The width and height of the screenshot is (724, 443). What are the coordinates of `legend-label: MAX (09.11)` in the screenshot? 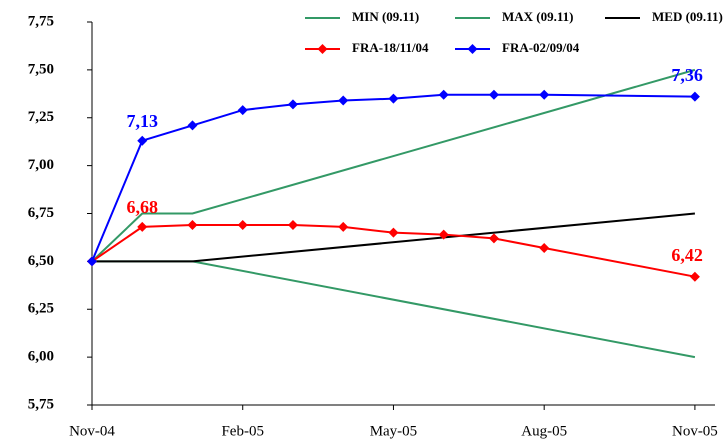 It's located at (538, 16).